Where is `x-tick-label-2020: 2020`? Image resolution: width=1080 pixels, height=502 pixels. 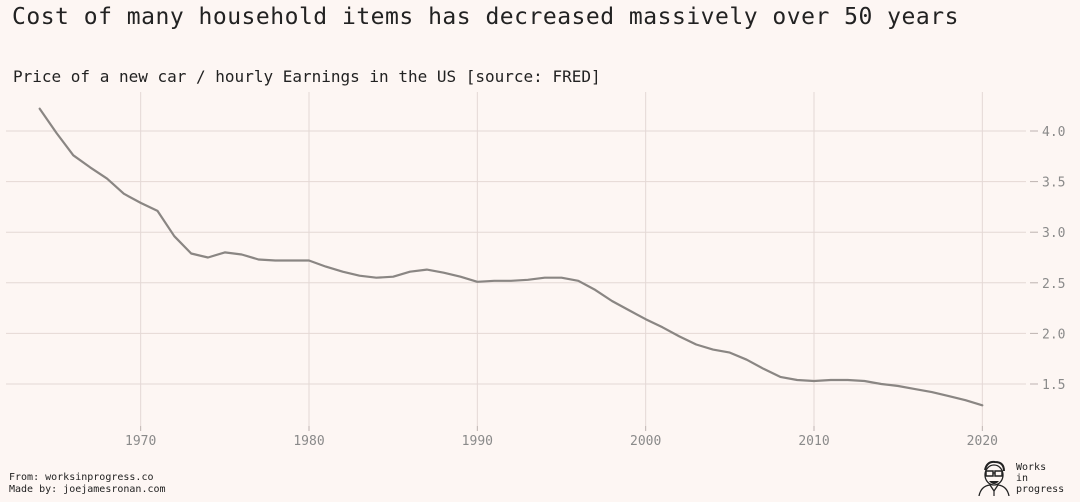 x-tick-label-2020: 2020 is located at coordinates (982, 441).